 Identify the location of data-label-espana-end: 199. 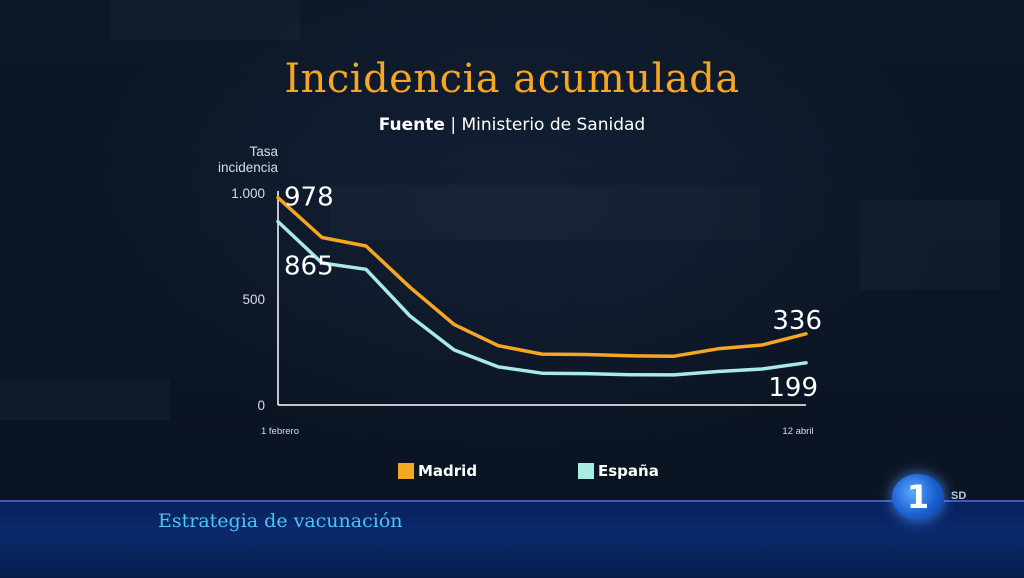
(793, 388).